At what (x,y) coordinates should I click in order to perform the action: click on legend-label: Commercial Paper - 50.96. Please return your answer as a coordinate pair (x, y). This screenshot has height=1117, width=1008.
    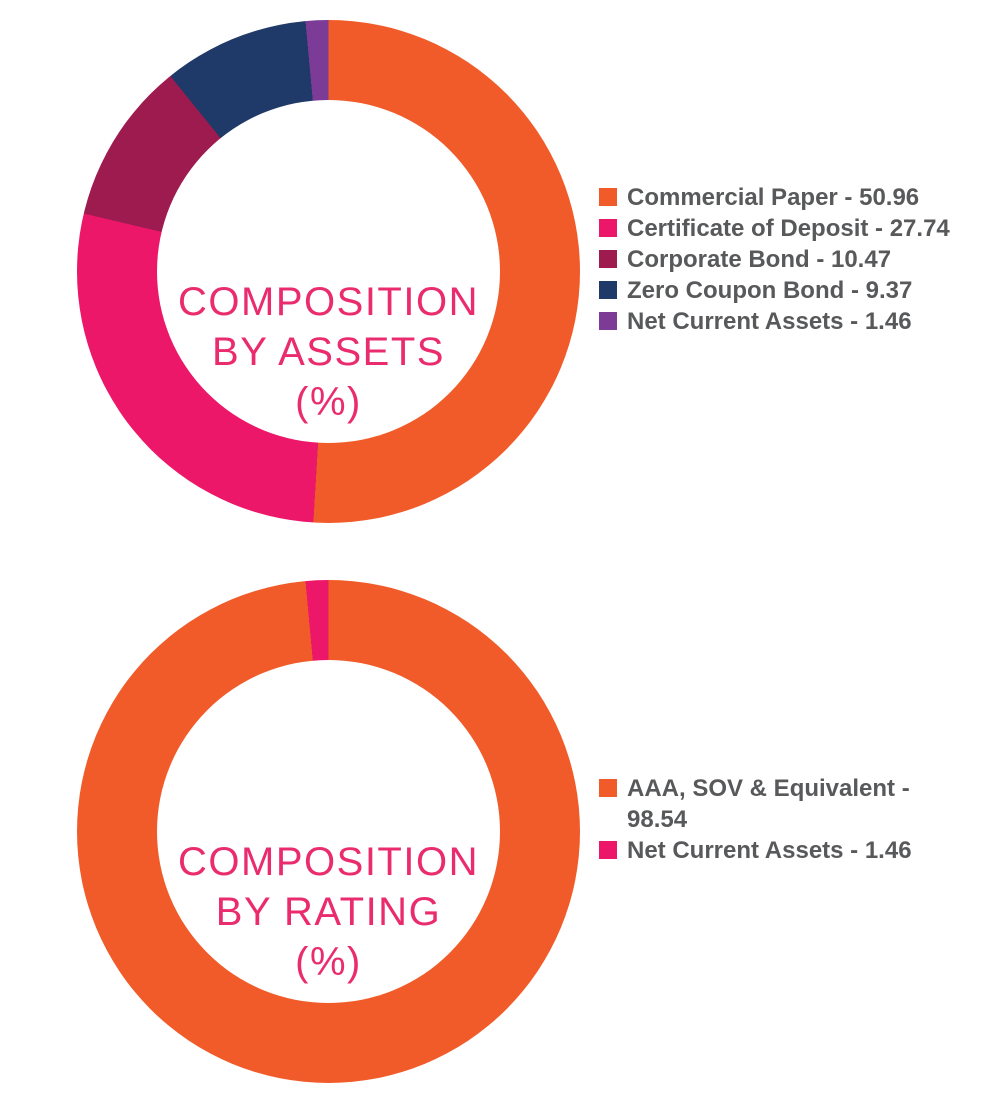
    Looking at the image, I should click on (773, 197).